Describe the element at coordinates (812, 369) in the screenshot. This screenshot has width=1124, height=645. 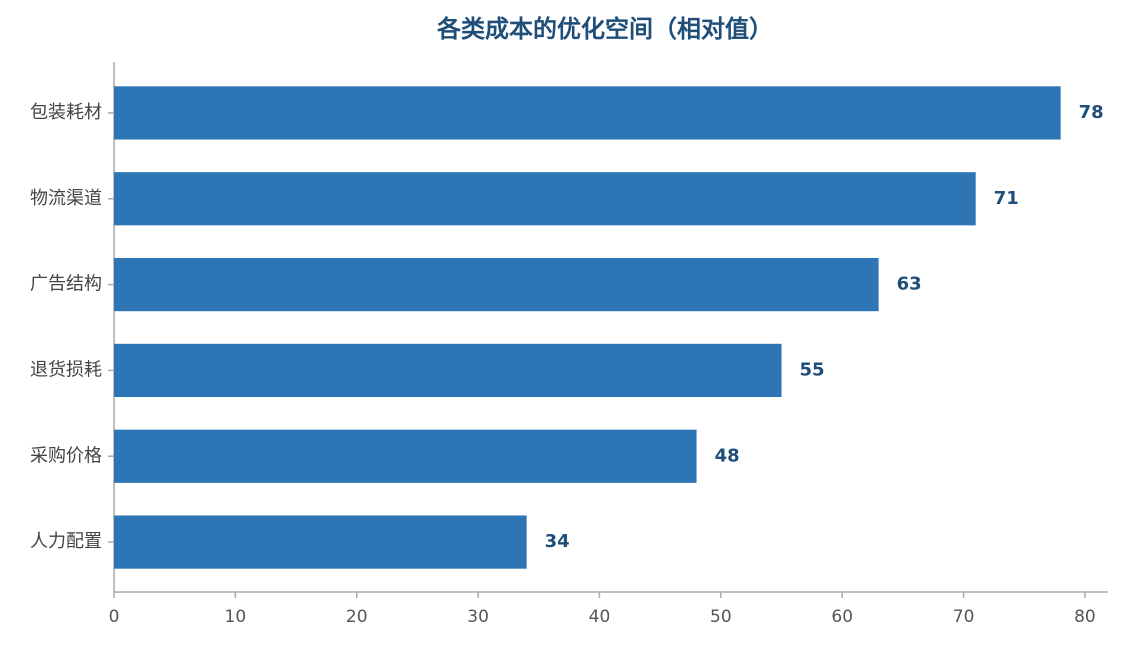
I see `value-label: 55` at that location.